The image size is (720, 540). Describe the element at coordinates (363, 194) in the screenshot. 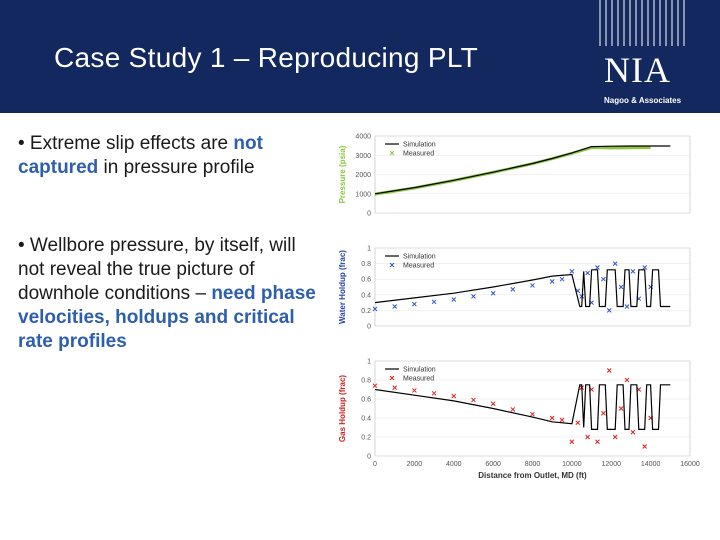

I see `y-tick-label: 1000` at that location.